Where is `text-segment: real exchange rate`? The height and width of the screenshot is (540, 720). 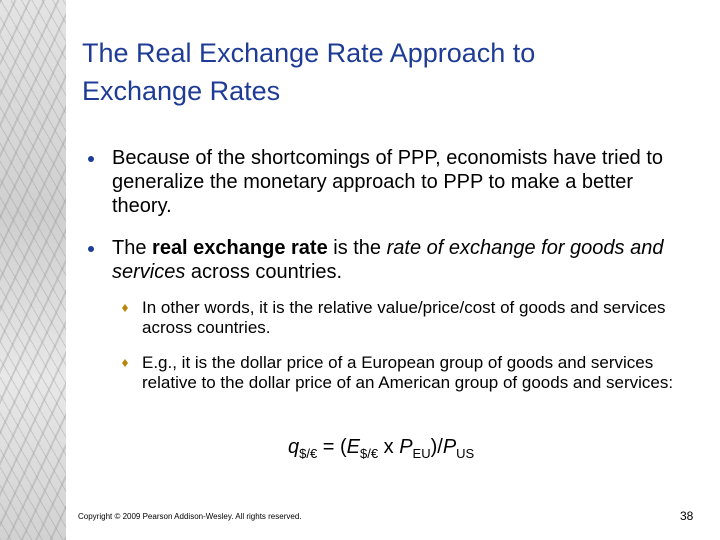
text-segment: real exchange rate is located at coordinates (240, 248).